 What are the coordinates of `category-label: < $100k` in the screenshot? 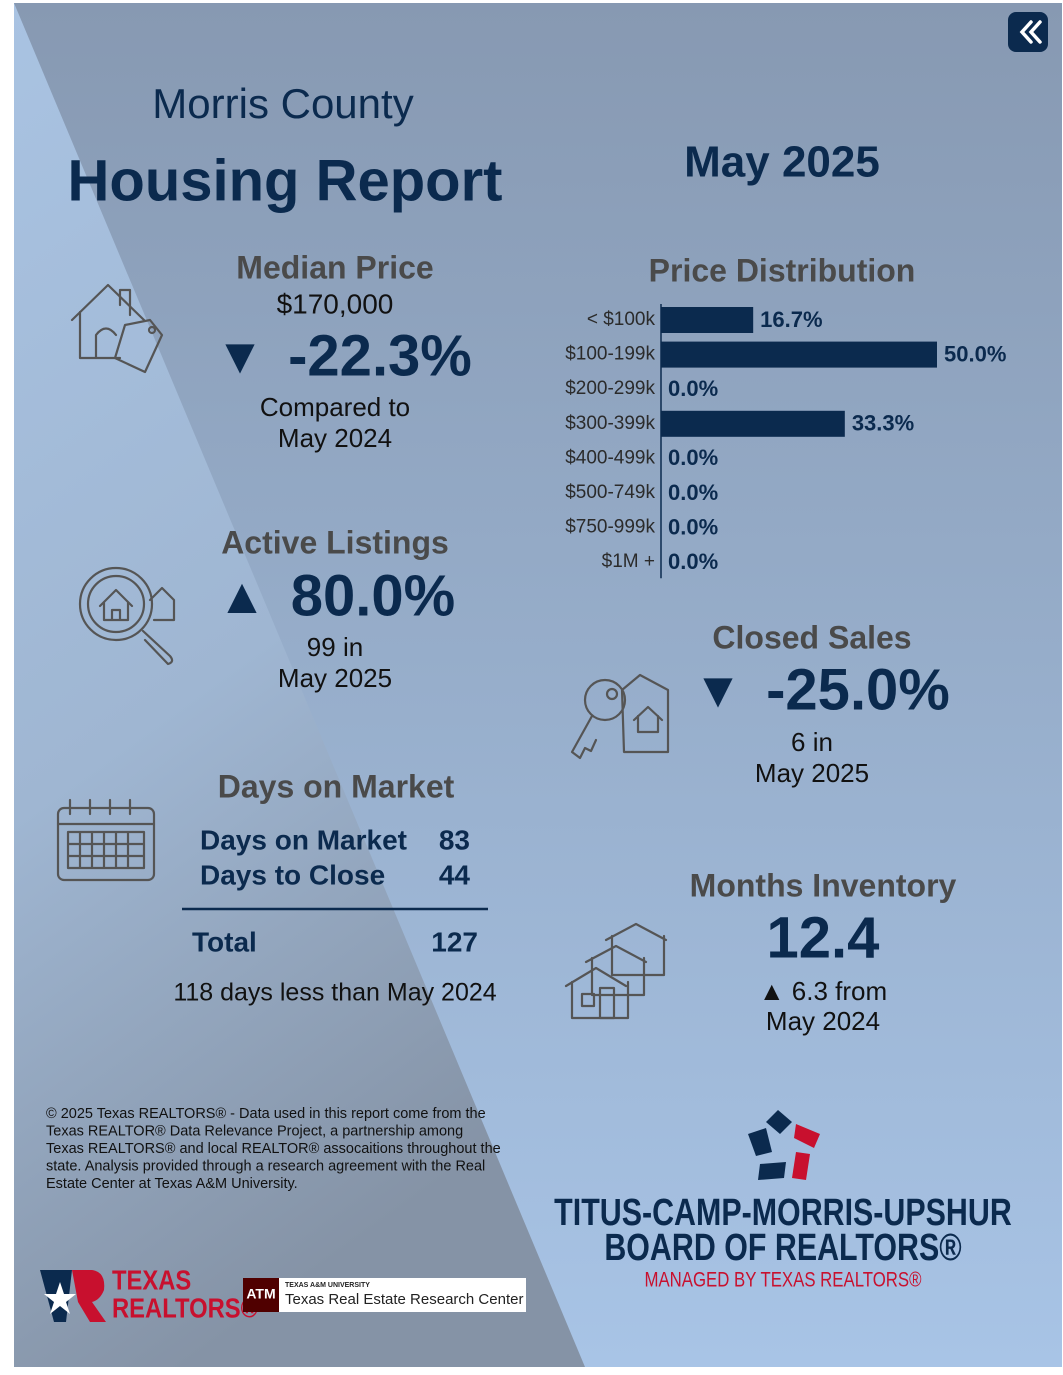 It's located at (621, 319).